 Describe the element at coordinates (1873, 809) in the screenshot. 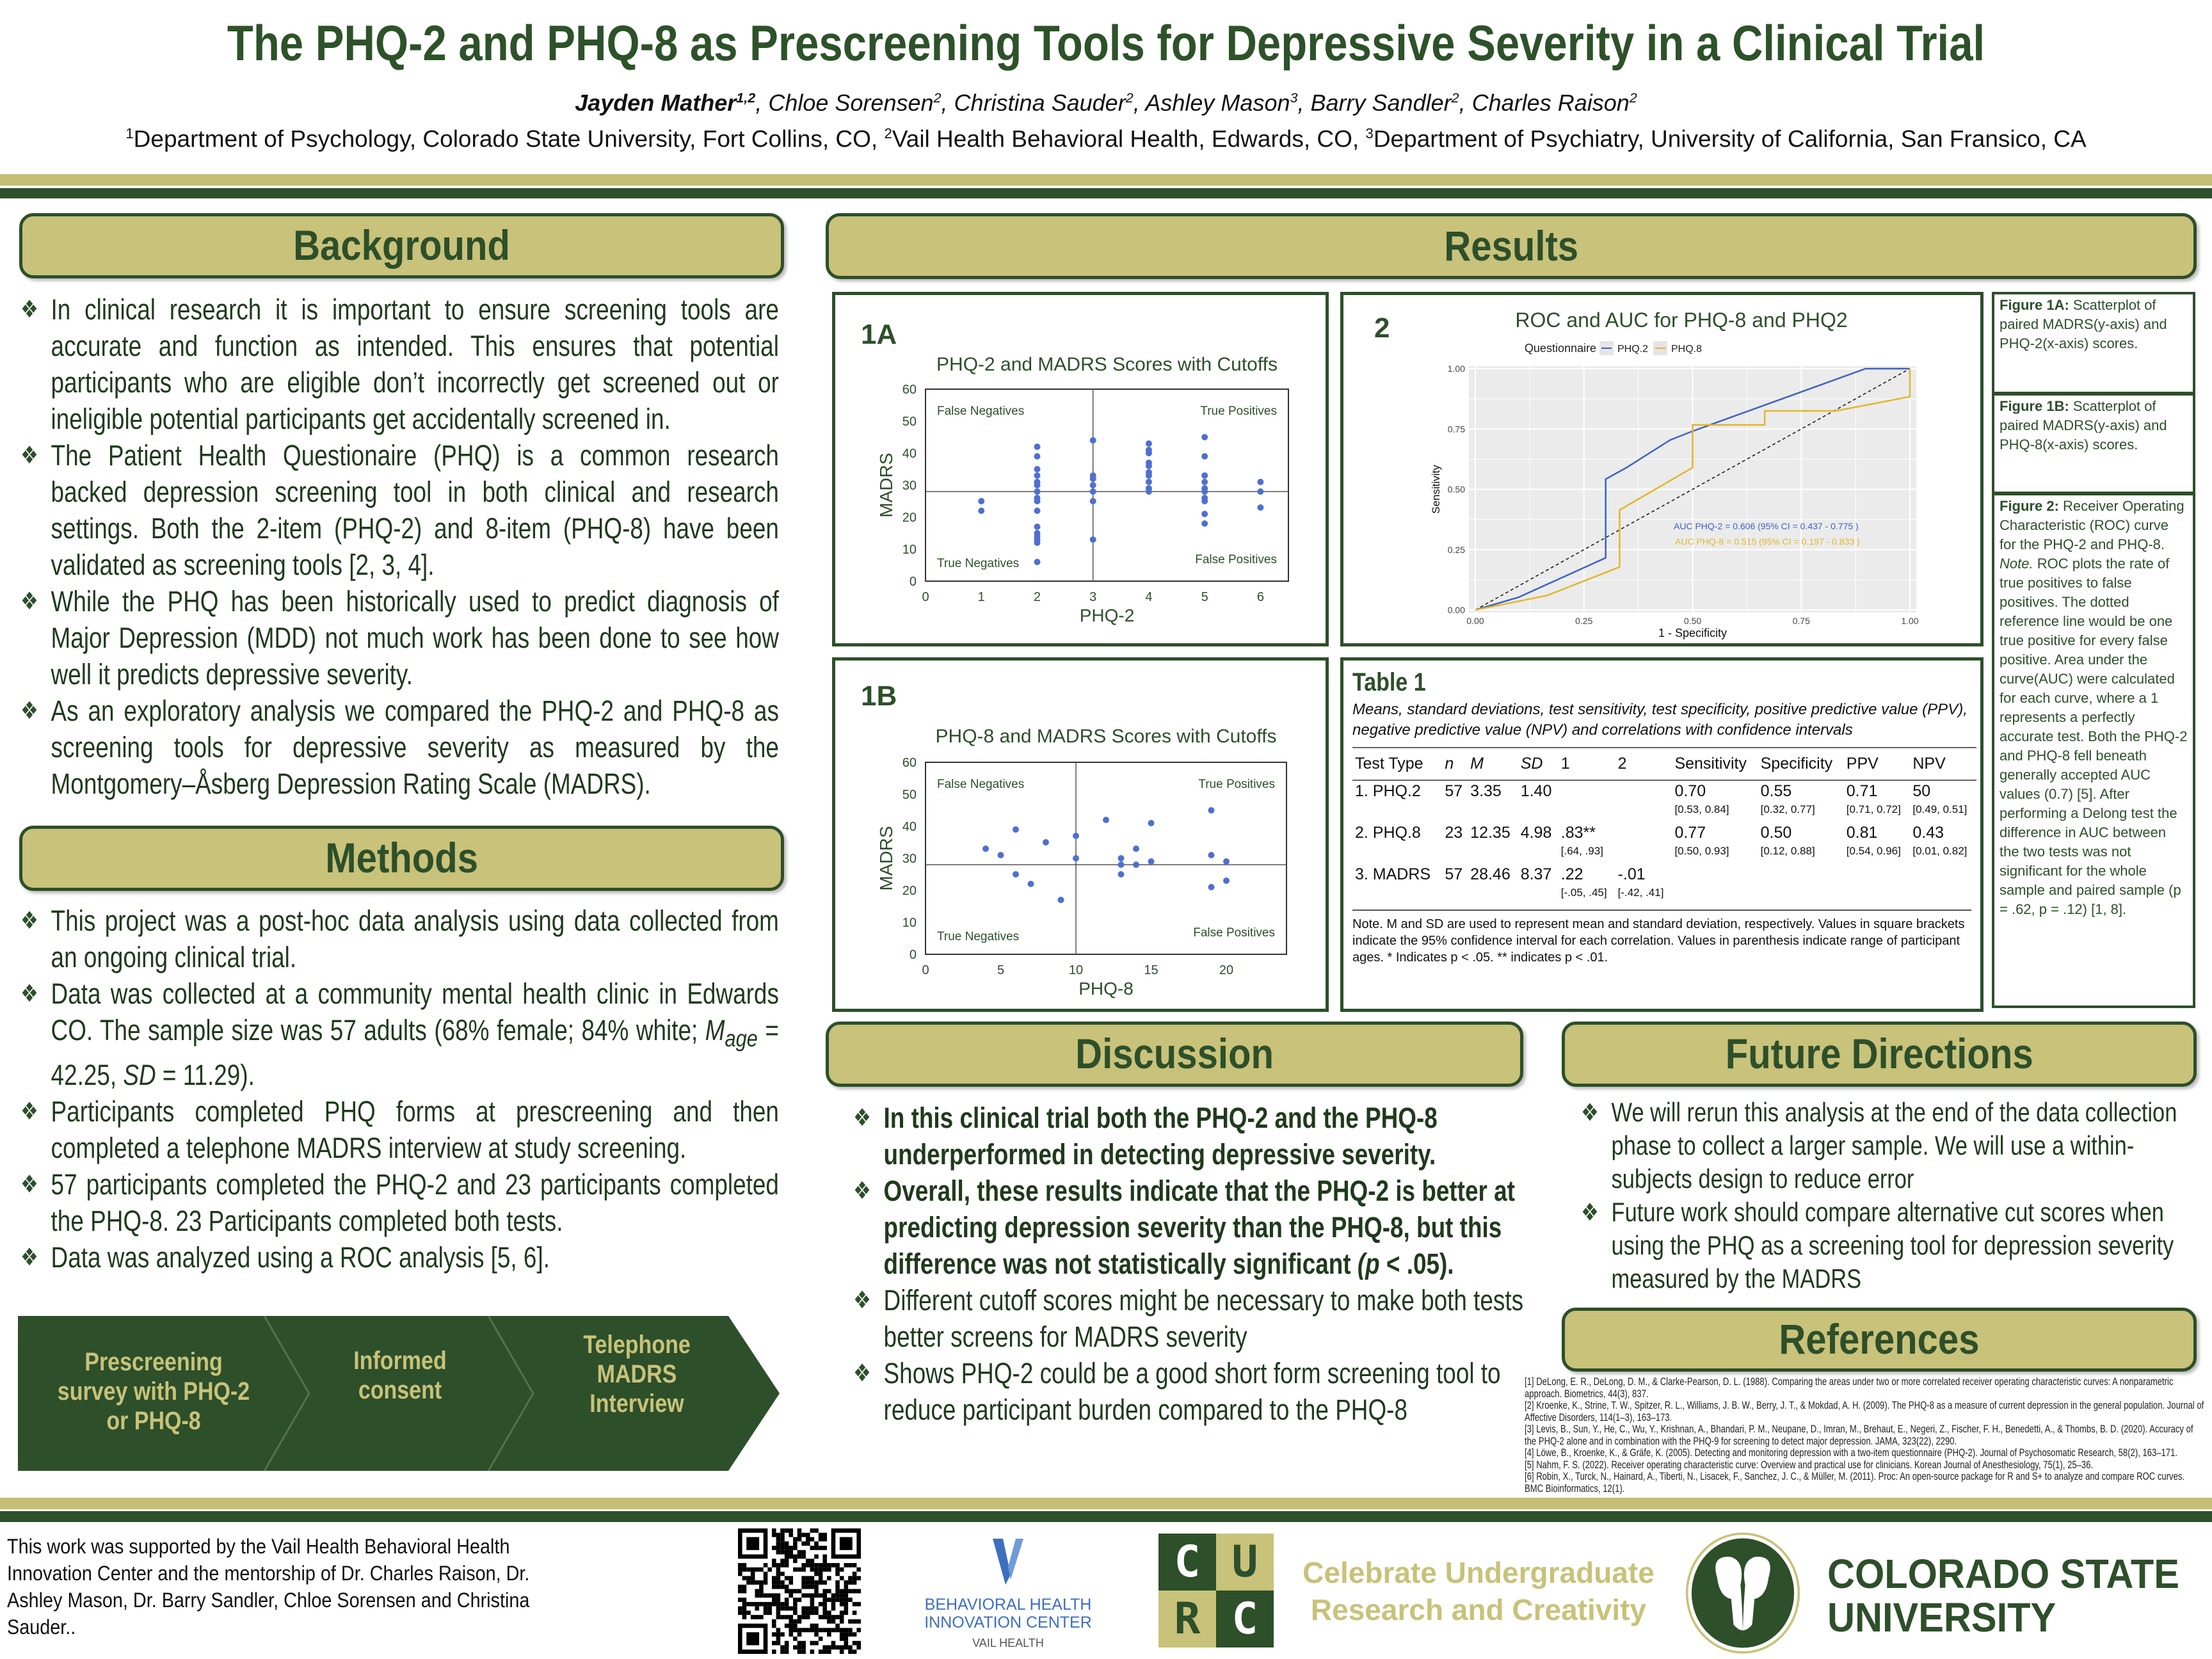

I see `table-ci-cell: [0.71, 0.72]` at that location.